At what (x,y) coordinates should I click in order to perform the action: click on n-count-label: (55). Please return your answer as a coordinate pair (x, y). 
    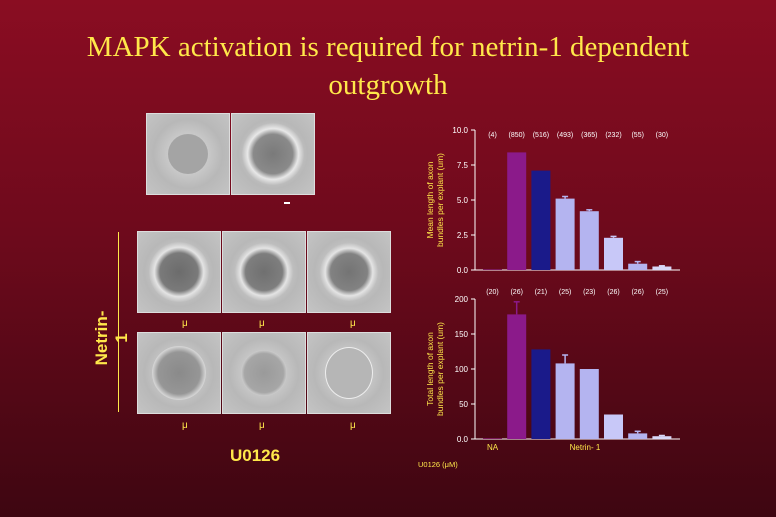
    Looking at the image, I should click on (637, 135).